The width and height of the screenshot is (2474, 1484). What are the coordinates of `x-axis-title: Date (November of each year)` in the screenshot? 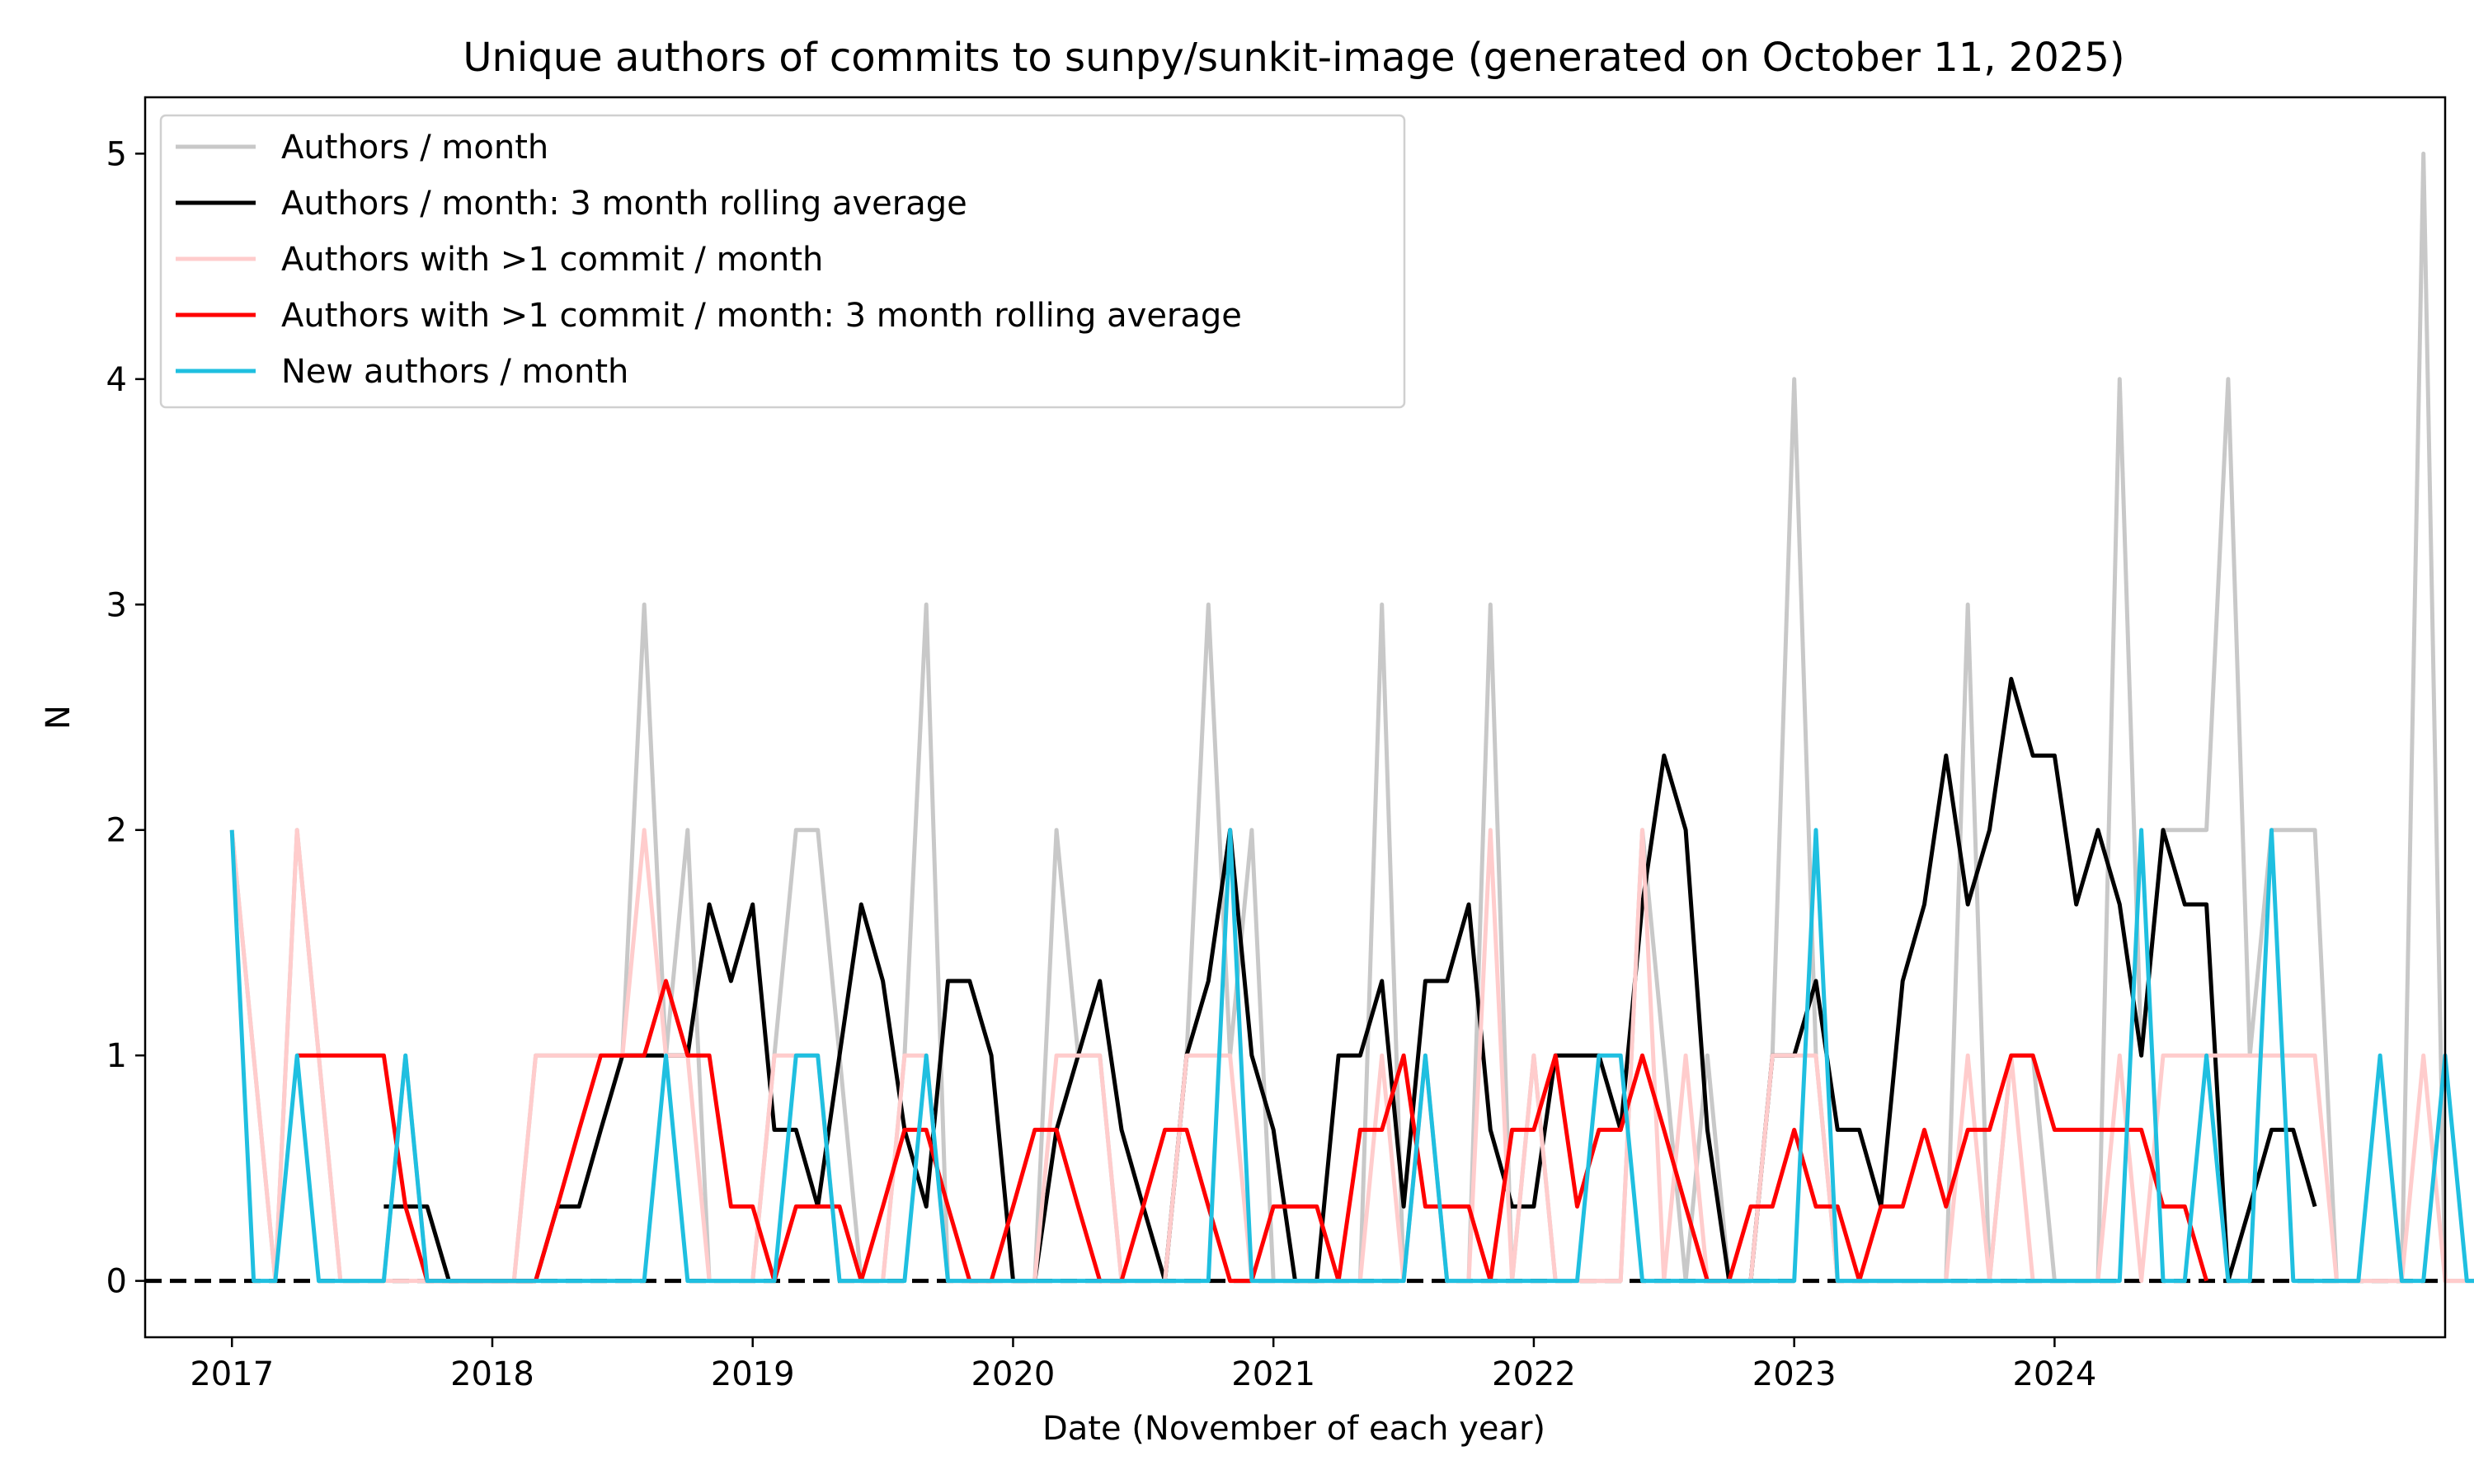 It's located at (1293, 1429).